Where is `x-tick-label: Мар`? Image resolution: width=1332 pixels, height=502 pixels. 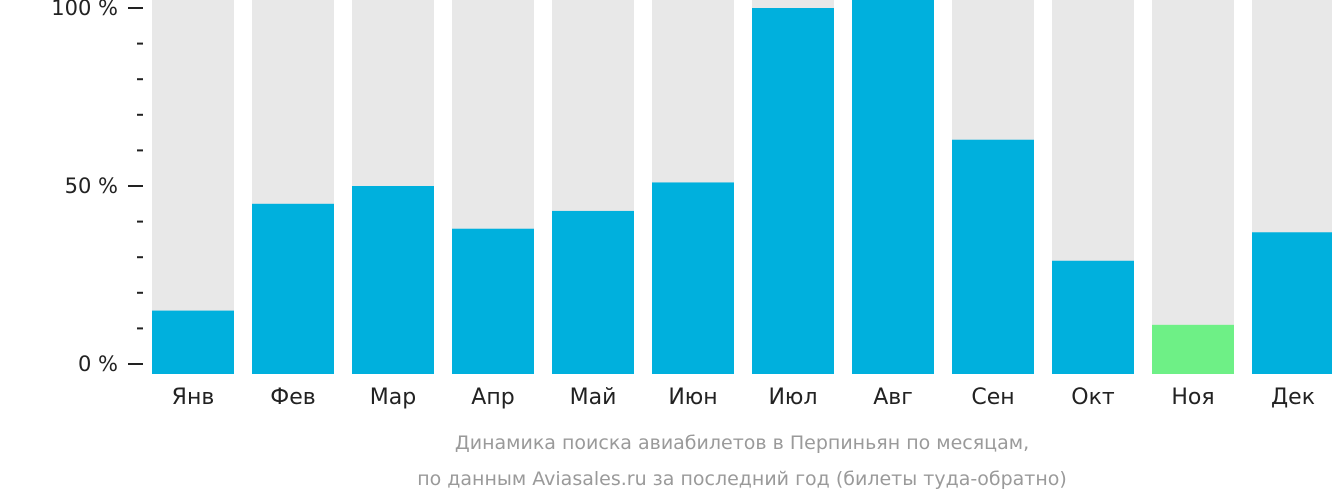 x-tick-label: Мар is located at coordinates (393, 397).